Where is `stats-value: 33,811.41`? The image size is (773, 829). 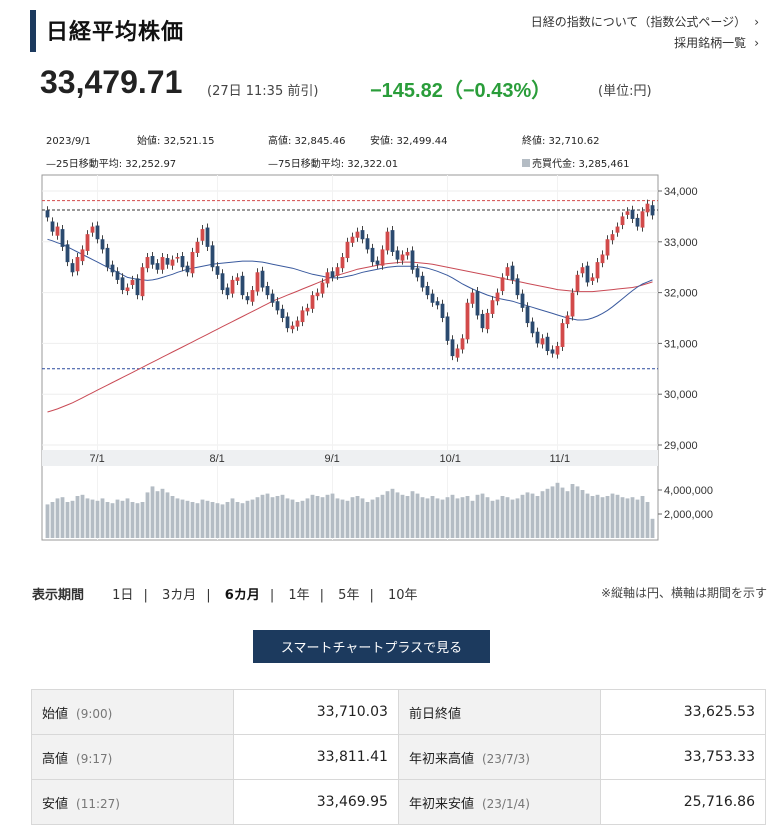
stats-value: 33,811.41 is located at coordinates (316, 757).